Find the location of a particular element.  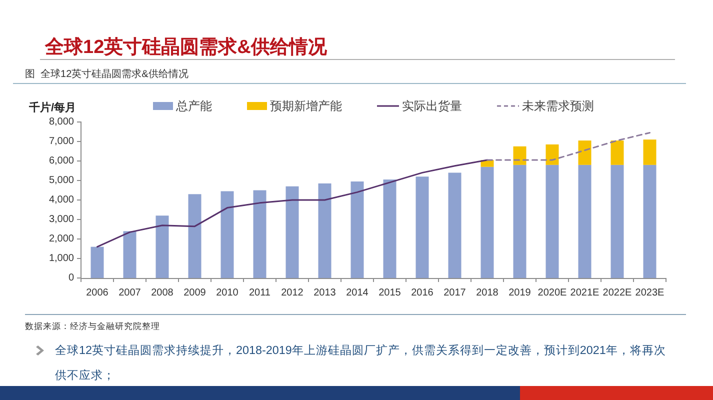

y-tick-label: 5,000 is located at coordinates (61, 180).